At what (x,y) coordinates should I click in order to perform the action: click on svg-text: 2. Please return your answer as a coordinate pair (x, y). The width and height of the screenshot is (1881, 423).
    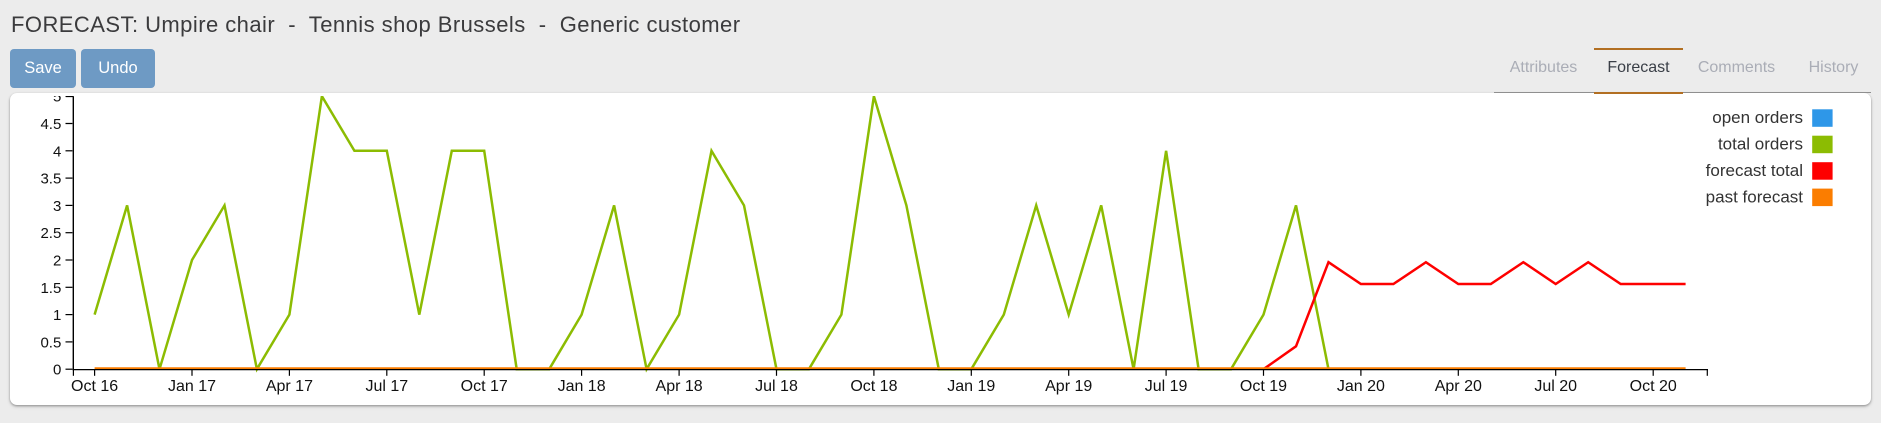
    Looking at the image, I should click on (57, 261).